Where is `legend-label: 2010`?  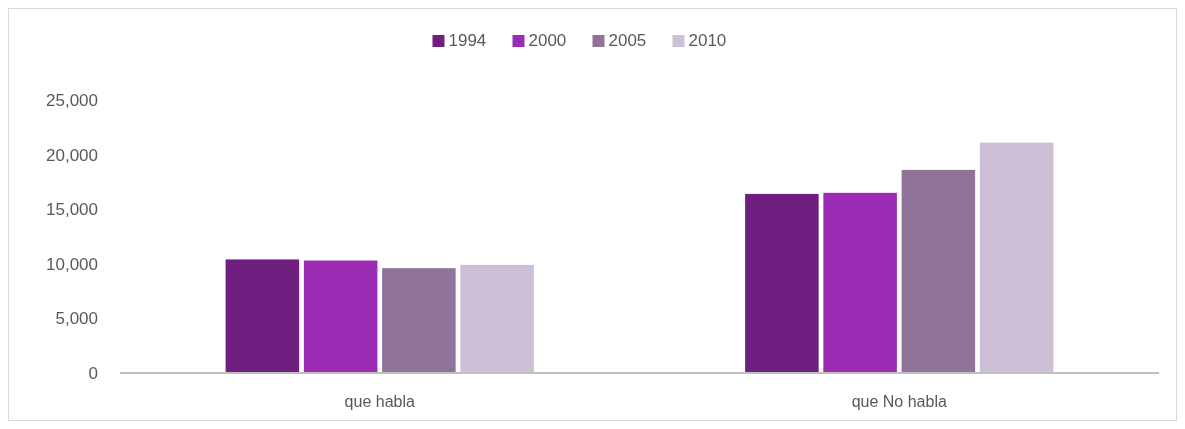 legend-label: 2010 is located at coordinates (707, 40).